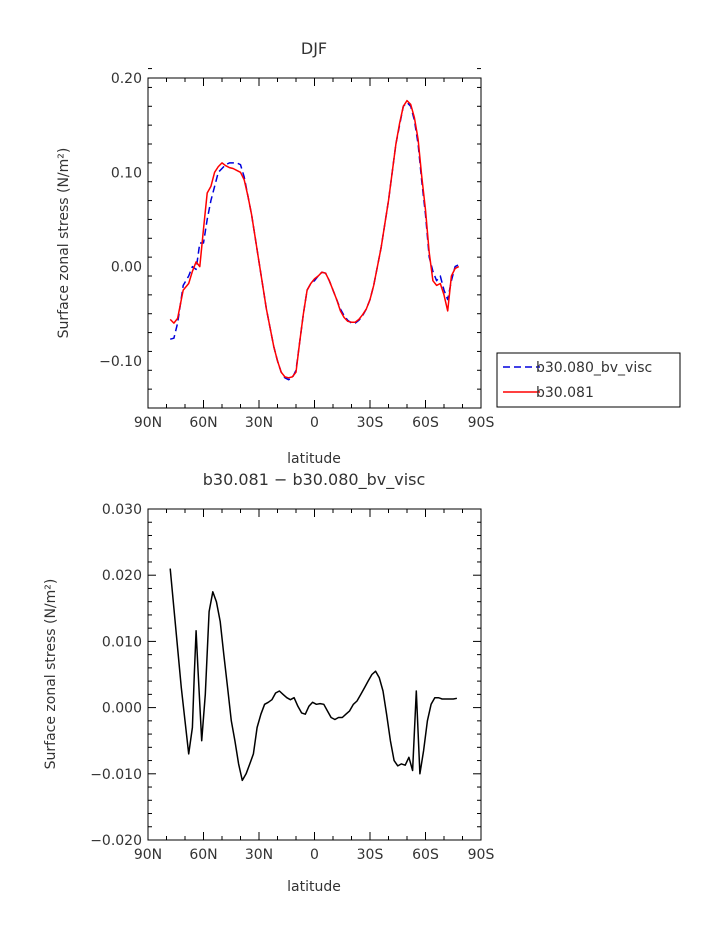 The width and height of the screenshot is (723, 935). What do you see at coordinates (122, 510) in the screenshot?
I see `y-tick-label: 0.030` at bounding box center [122, 510].